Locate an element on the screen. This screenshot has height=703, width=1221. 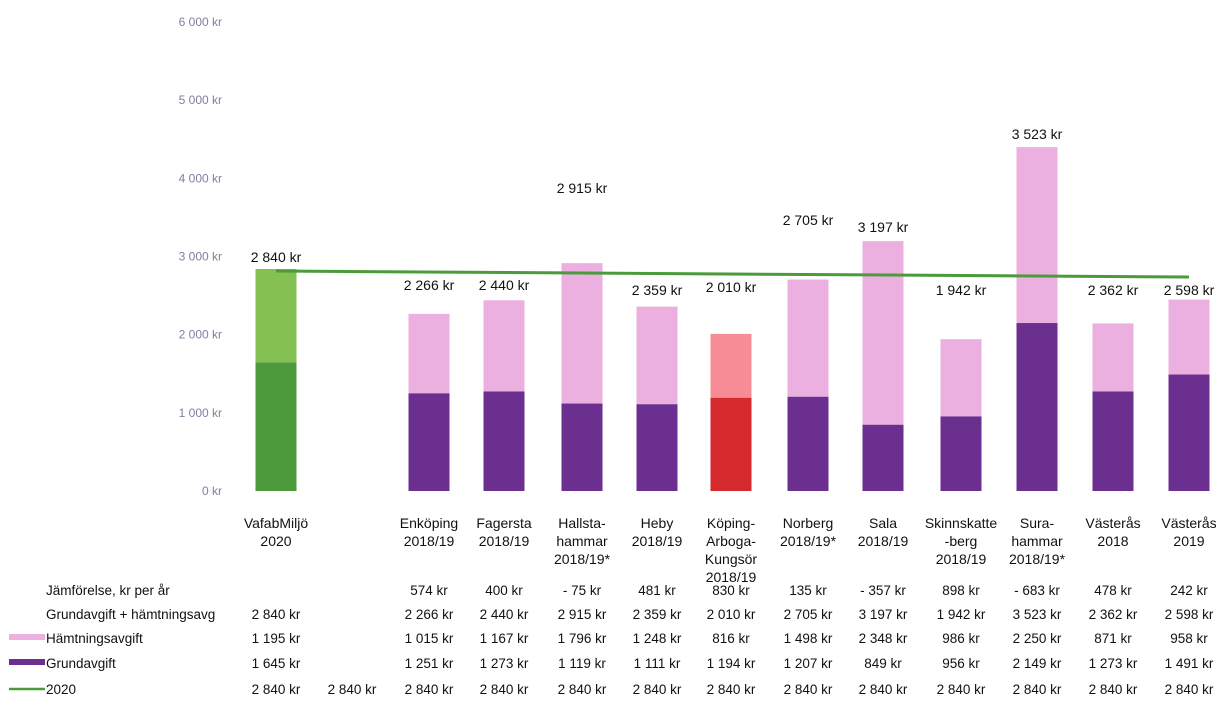
table-cell: 1 645 kr is located at coordinates (276, 663).